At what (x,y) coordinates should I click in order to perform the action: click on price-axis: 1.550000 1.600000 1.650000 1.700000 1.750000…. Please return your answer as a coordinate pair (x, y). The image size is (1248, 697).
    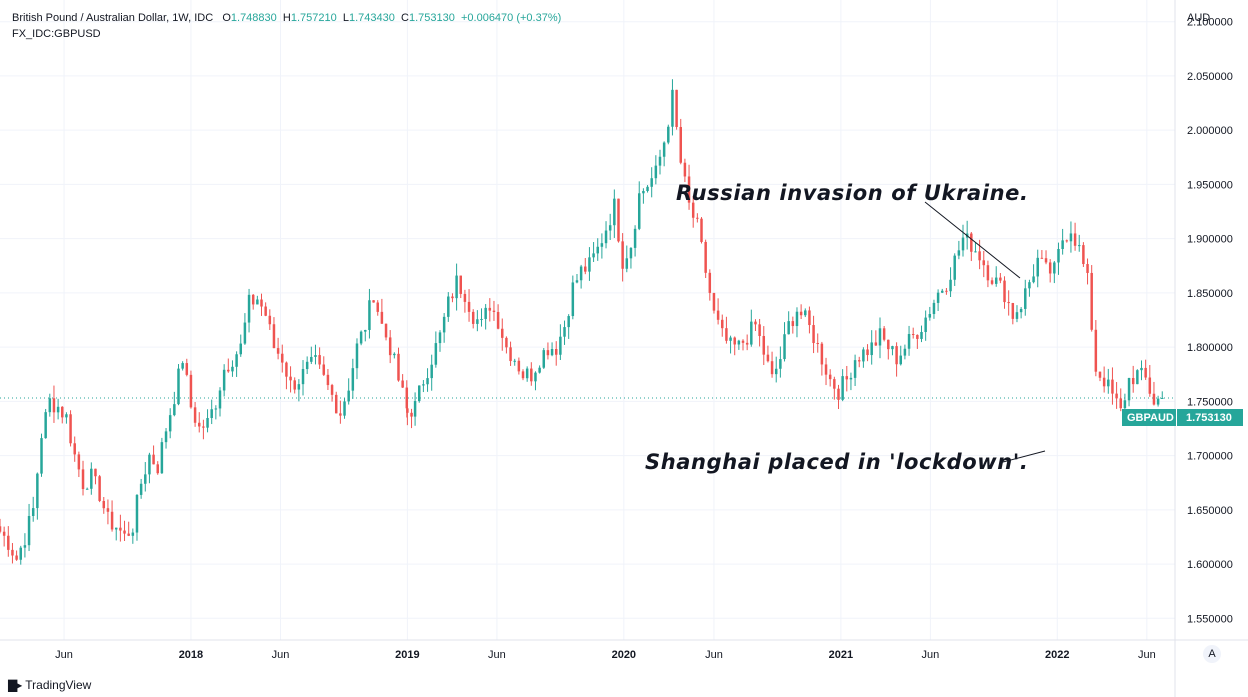
    Looking at the image, I should click on (1210, 321).